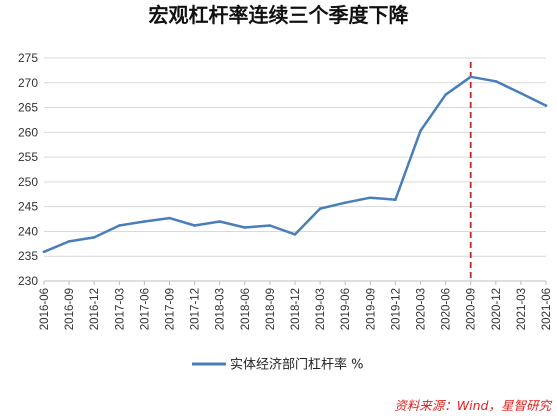 This screenshot has width=557, height=416. I want to click on y-tick-label: 245, so click(28, 207).